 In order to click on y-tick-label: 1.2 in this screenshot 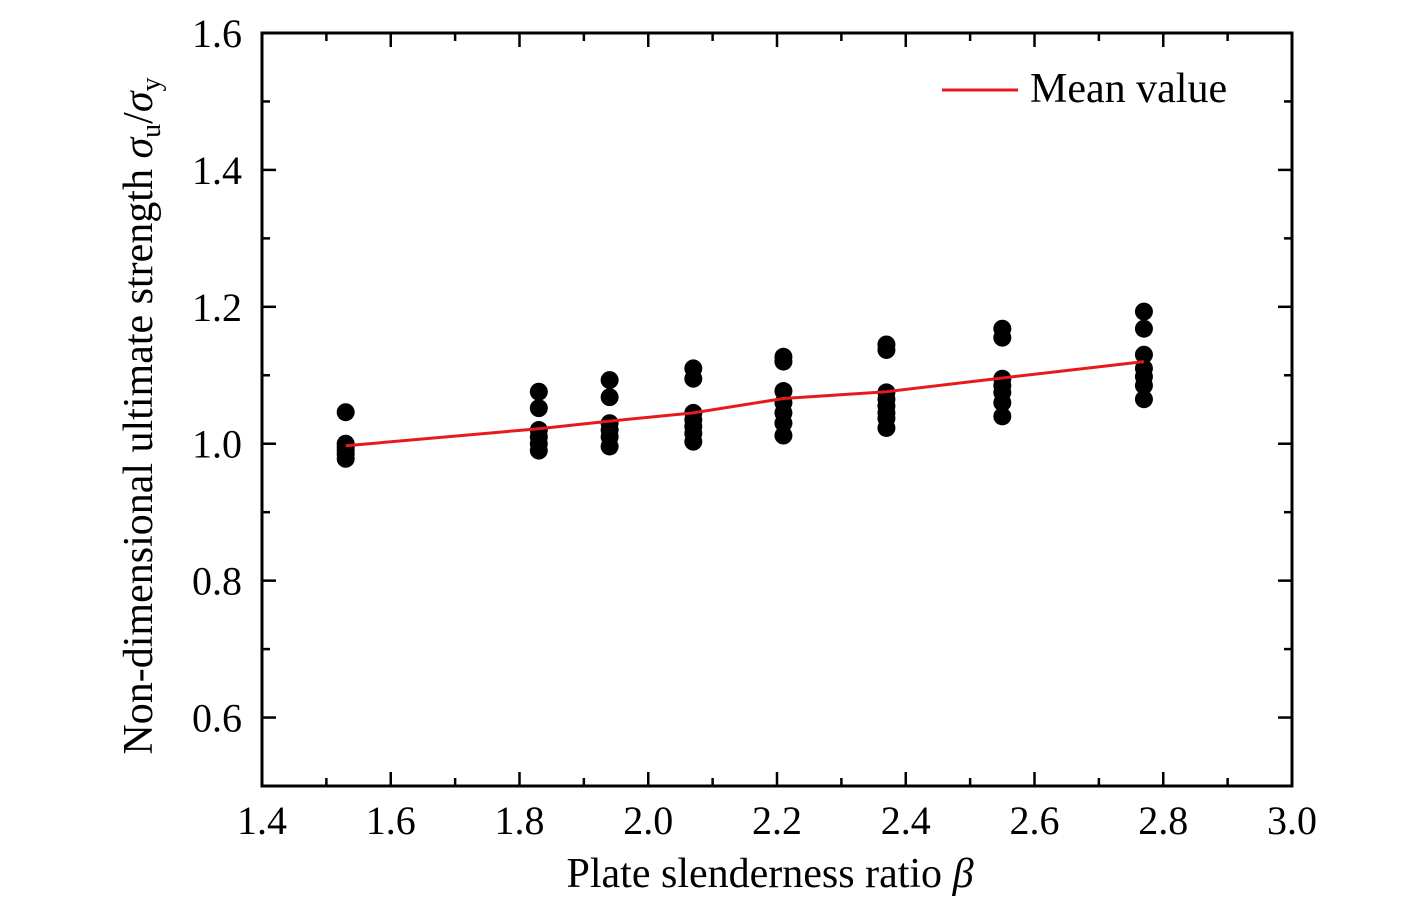, I will do `click(217, 307)`.